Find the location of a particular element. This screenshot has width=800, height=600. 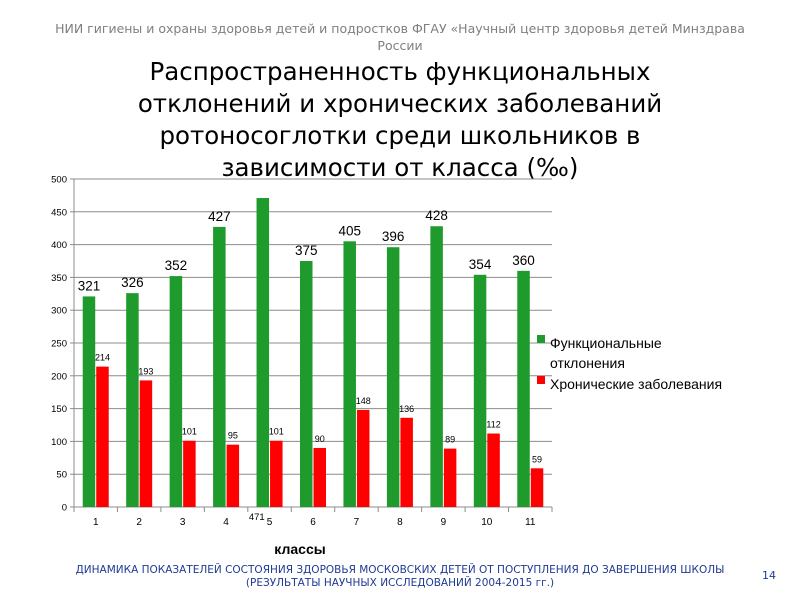

x-tick-label: 2 is located at coordinates (139, 522).